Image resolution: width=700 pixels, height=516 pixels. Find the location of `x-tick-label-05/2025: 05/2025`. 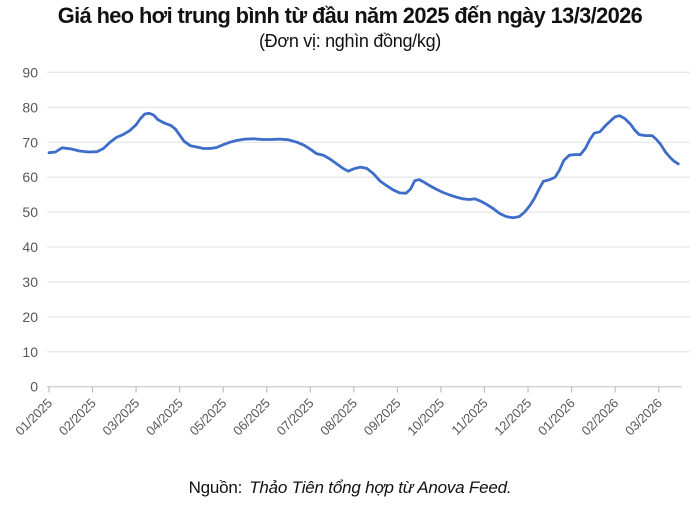

x-tick-label-05/2025: 05/2025 is located at coordinates (207, 417).